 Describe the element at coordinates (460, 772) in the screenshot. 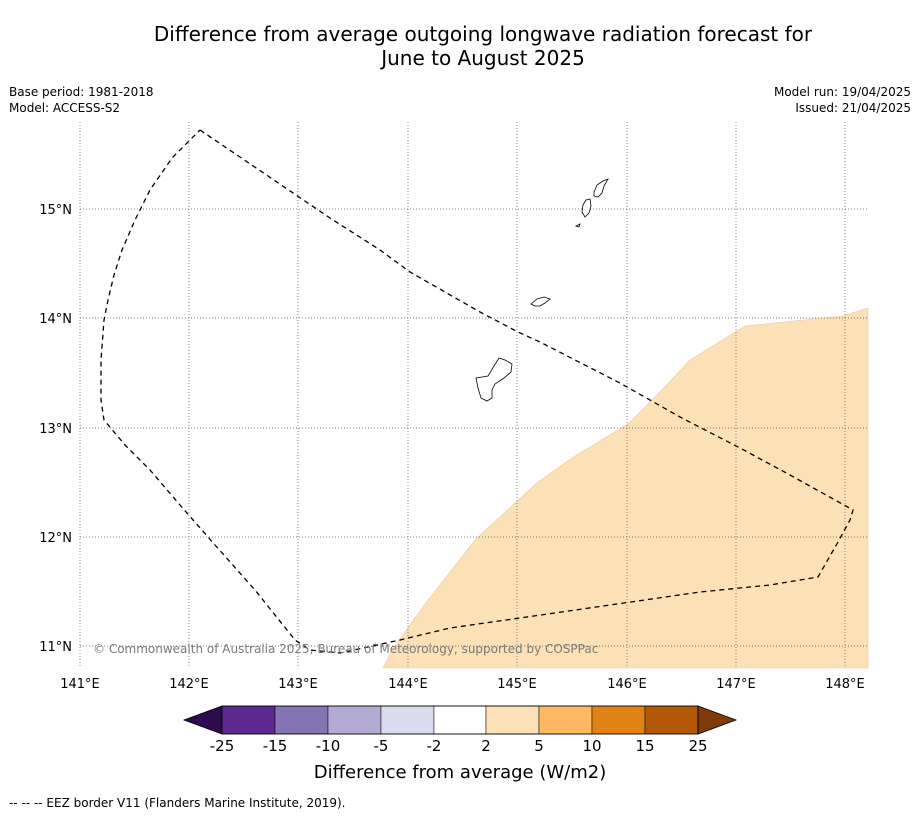

I see `colorbar-title: Difference from average (W/m2)` at that location.